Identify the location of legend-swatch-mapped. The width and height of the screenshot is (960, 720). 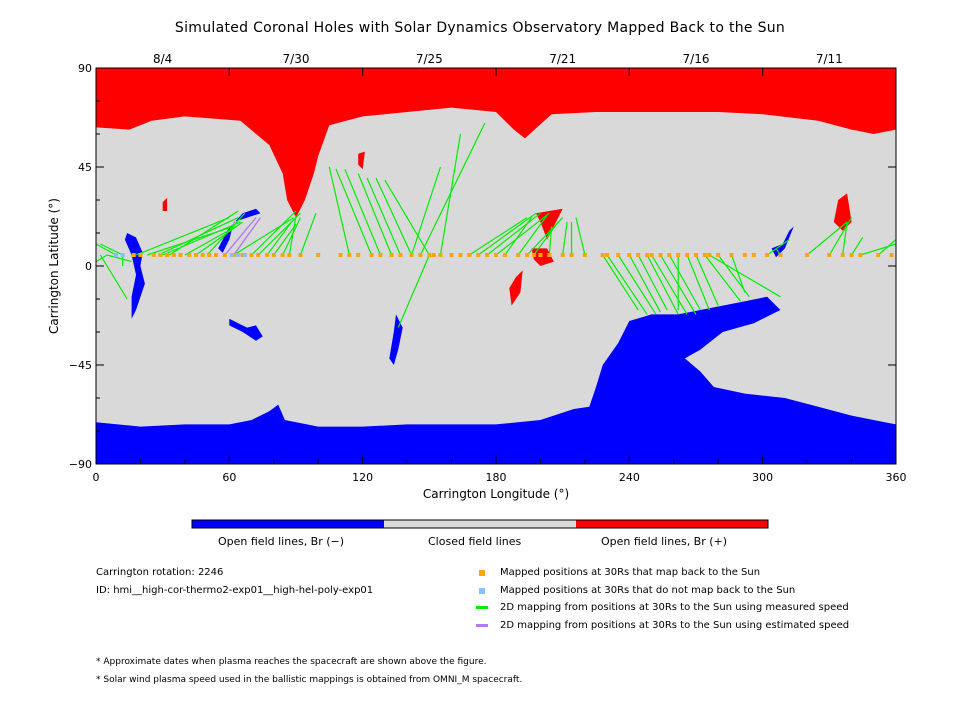
(482, 573).